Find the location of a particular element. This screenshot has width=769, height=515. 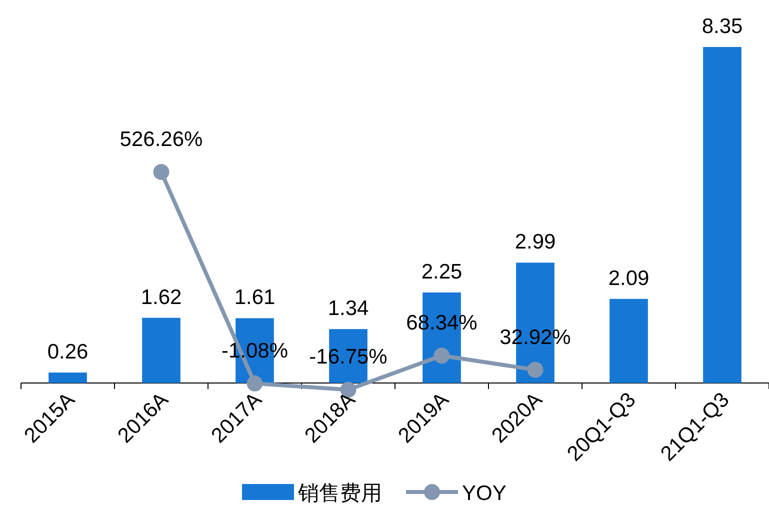

data-label: 1.34 is located at coordinates (349, 308).